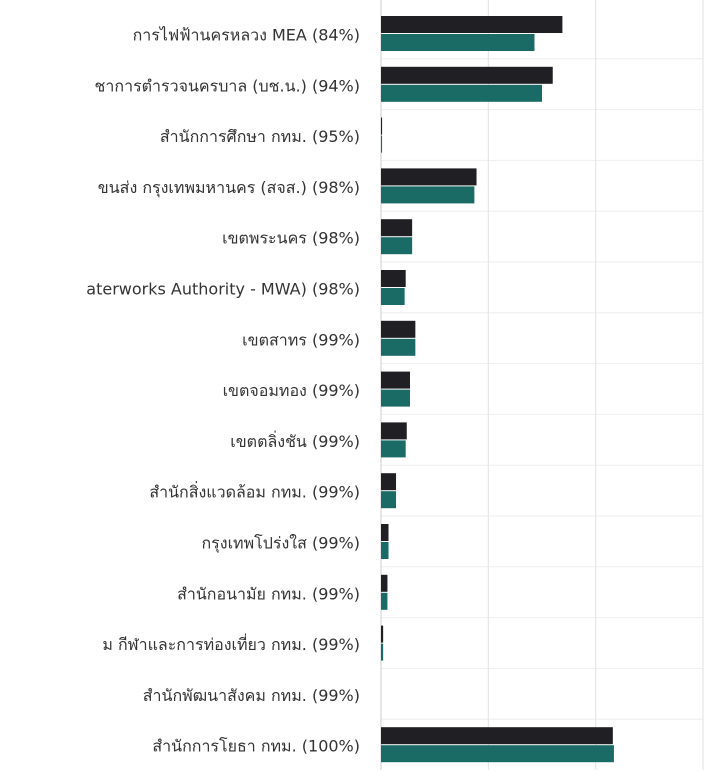  I want to click on category-label: ขนส่ง กรุงเทพมหานคร (สจส.) (98%), so click(229, 188).